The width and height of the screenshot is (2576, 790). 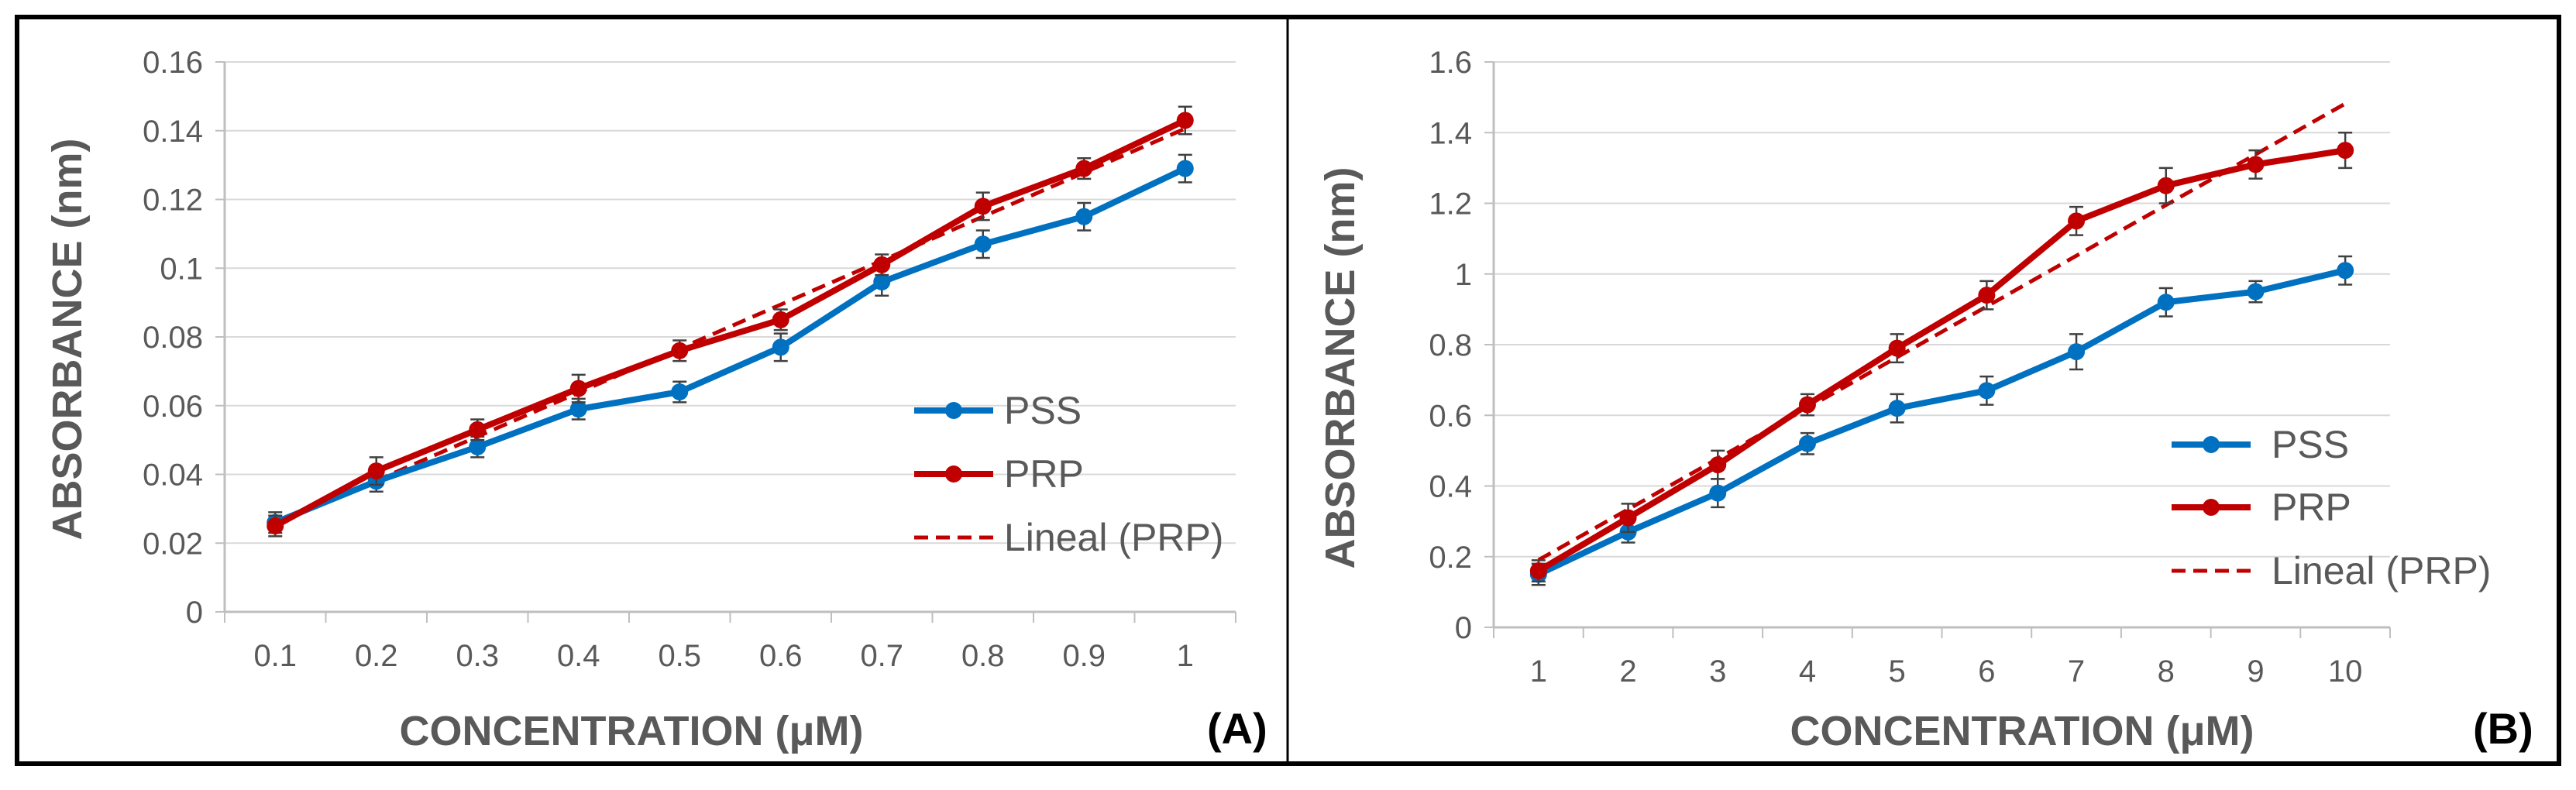 I want to click on legend-a: PSS PRP Lineal (PRP), so click(x=1068, y=474).